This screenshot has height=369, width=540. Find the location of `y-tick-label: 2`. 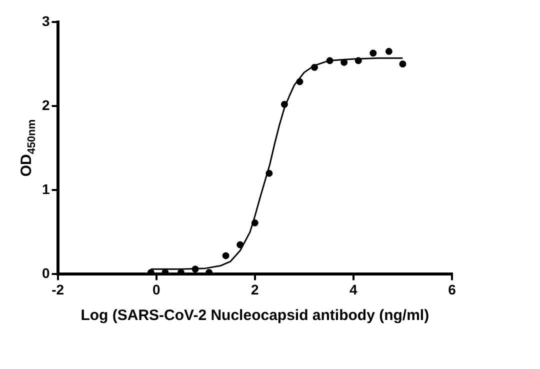

y-tick-label: 2 is located at coordinates (46, 104).